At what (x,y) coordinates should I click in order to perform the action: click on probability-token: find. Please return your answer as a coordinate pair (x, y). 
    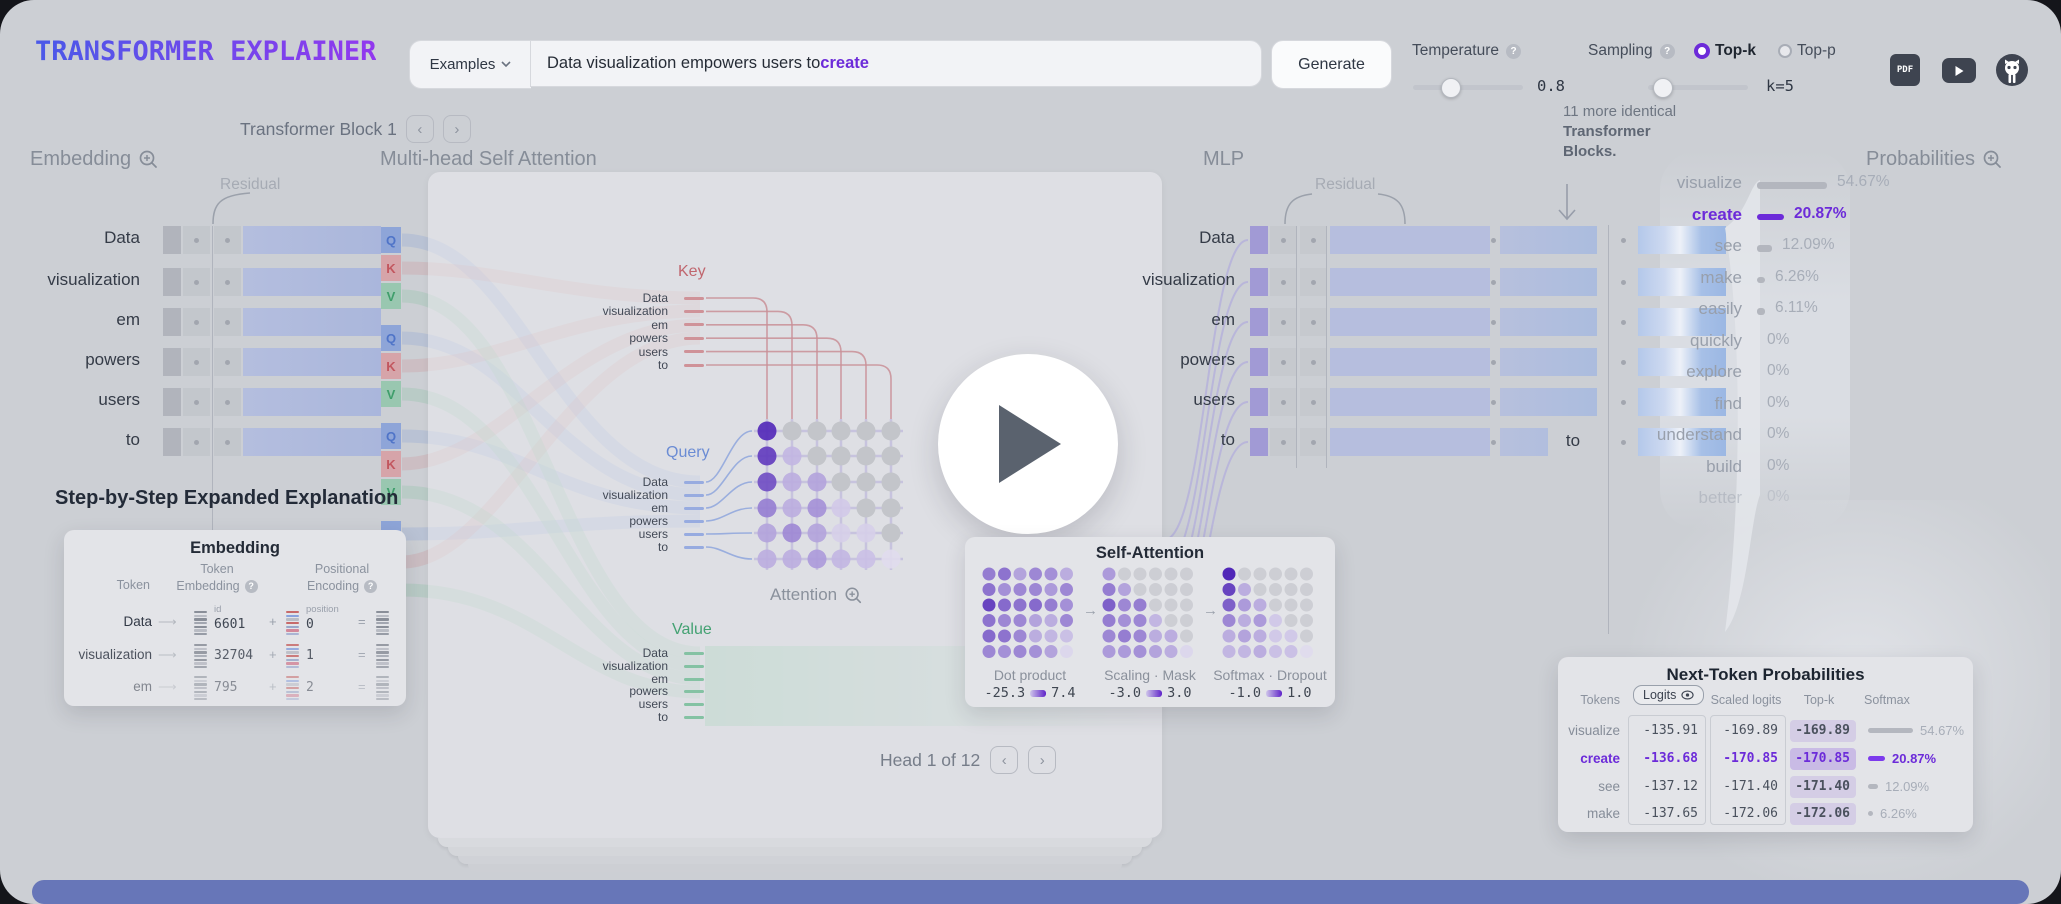
    Looking at the image, I should click on (1728, 403).